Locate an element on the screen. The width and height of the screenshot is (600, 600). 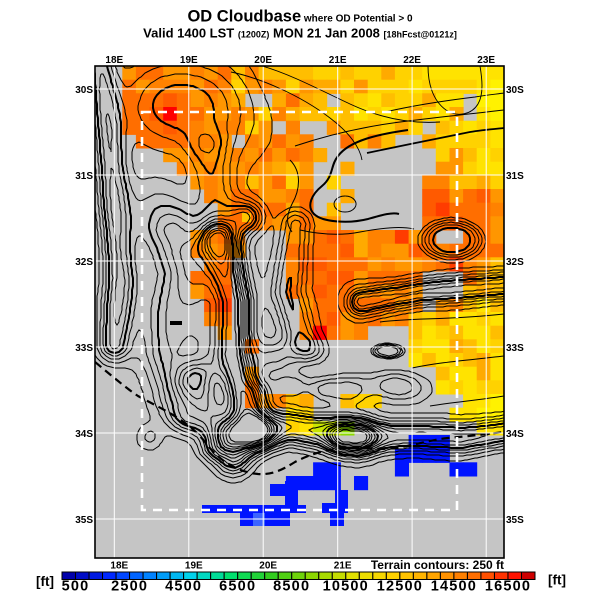
svg-text: Terrain contours: 250 ft is located at coordinates (437, 565).